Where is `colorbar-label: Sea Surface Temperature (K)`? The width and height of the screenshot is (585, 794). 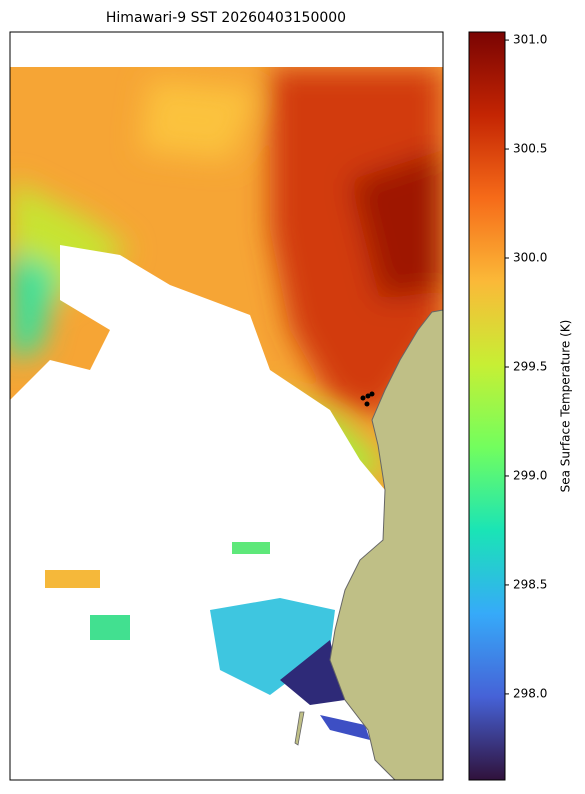 colorbar-label: Sea Surface Temperature (K) is located at coordinates (566, 406).